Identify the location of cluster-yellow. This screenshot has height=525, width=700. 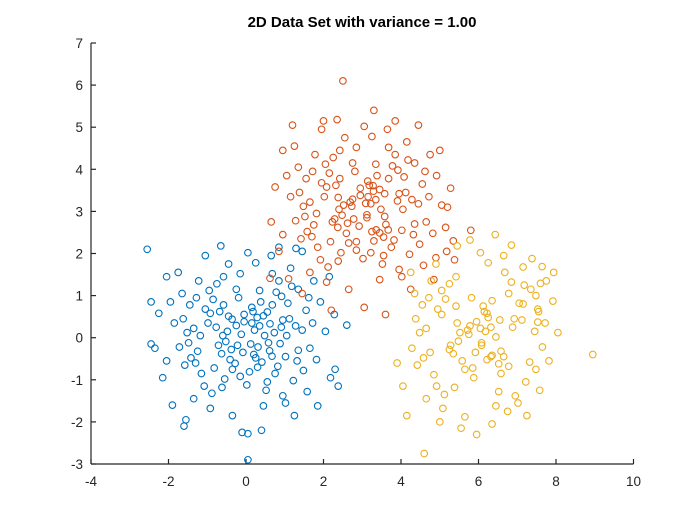
(495, 344).